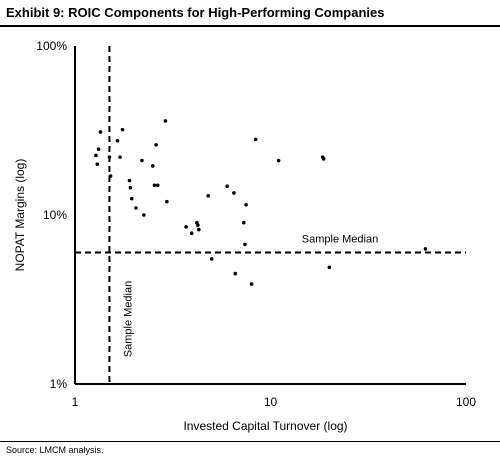 The height and width of the screenshot is (471, 500). Describe the element at coordinates (466, 402) in the screenshot. I see `x-tick-label: 100` at that location.